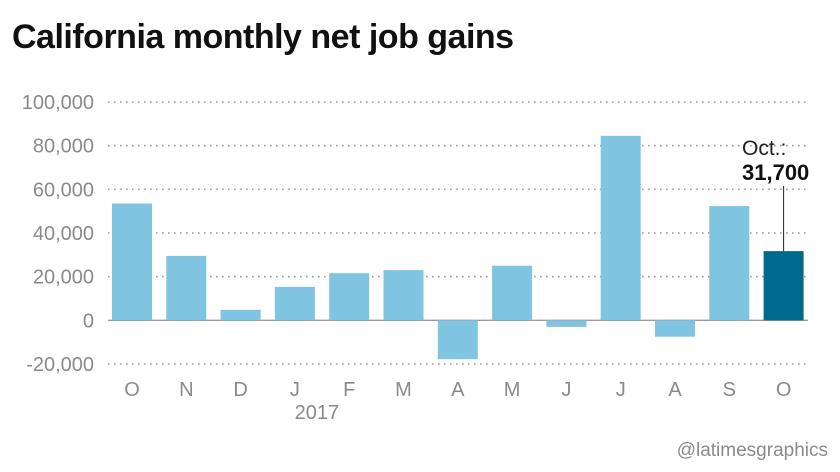 This screenshot has width=840, height=472. I want to click on y-tick-label: 80,000, so click(63, 147).